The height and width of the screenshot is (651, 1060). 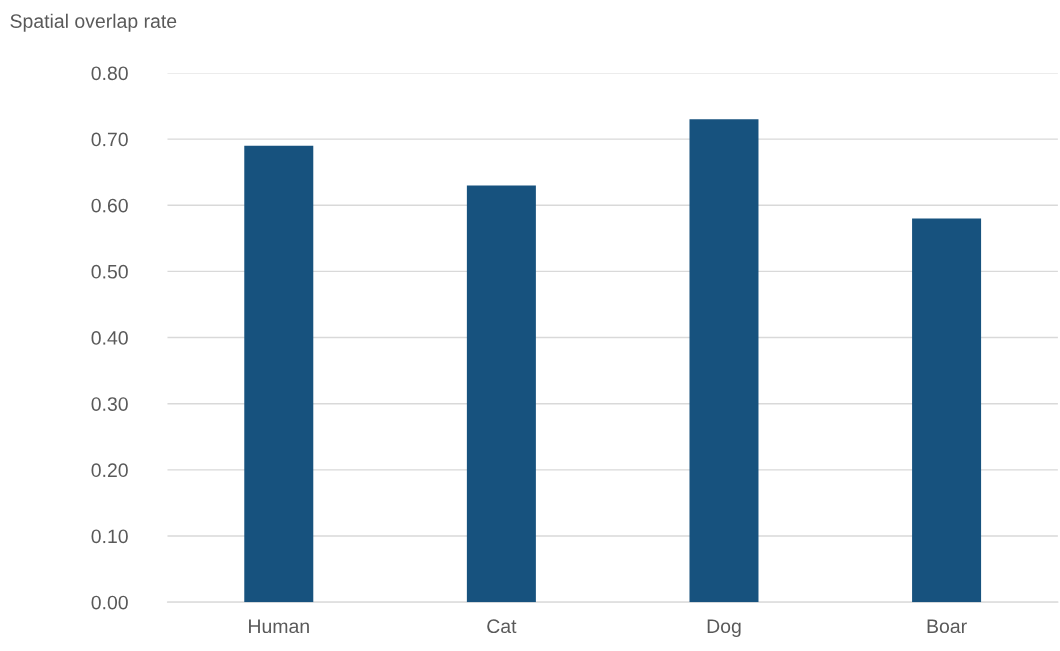 I want to click on y-tick-label: 0.10, so click(x=109, y=536).